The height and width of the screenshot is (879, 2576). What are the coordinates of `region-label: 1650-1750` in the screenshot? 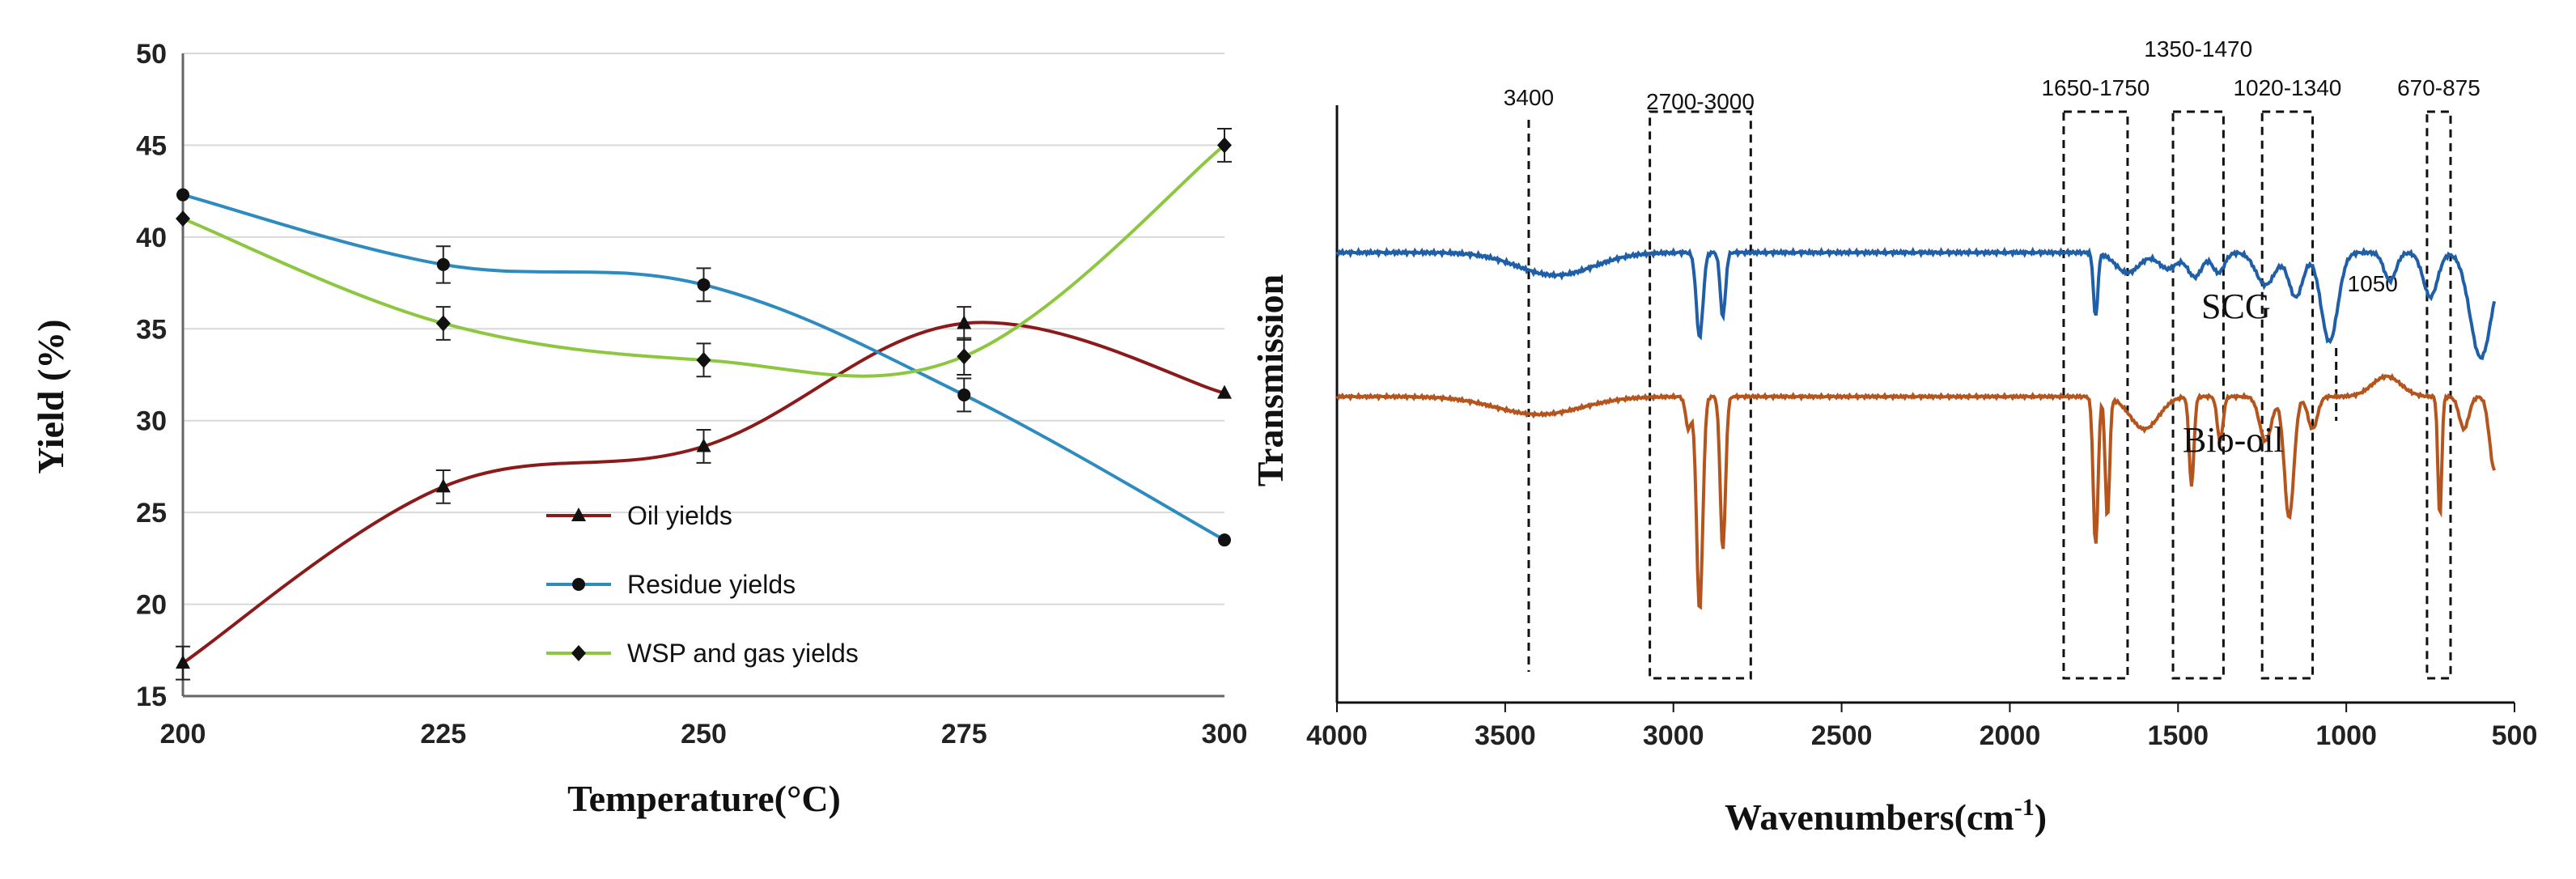 It's located at (2095, 87).